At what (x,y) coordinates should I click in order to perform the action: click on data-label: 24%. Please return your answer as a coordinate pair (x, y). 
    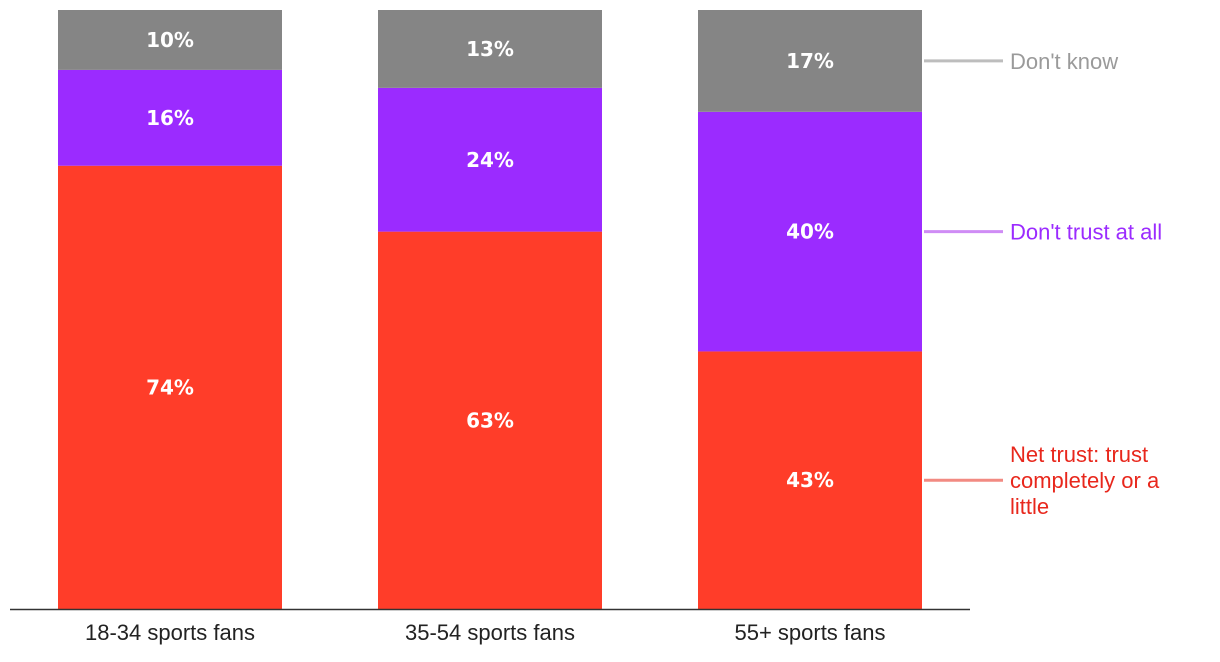
    Looking at the image, I should click on (490, 160).